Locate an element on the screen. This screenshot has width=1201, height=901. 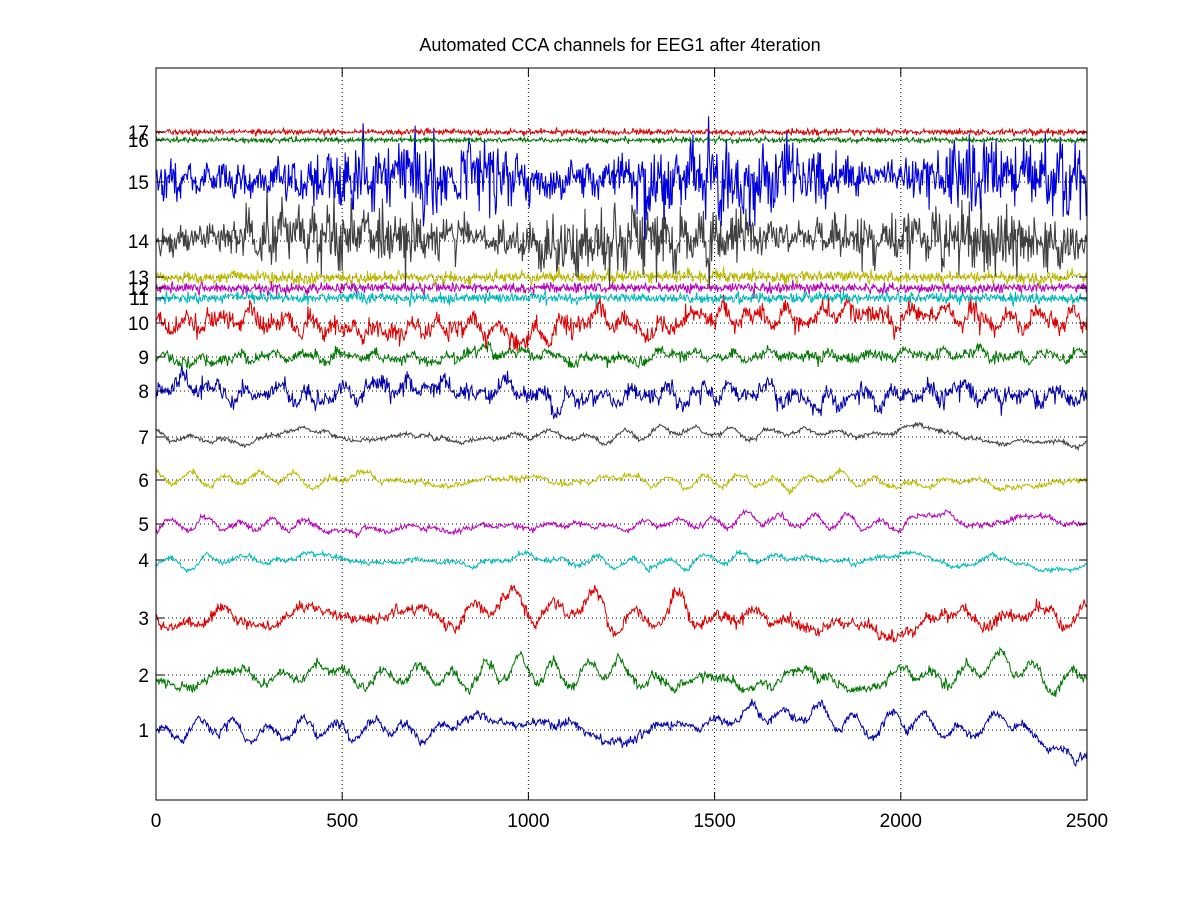
y-tick-label: 2 is located at coordinates (143, 676).